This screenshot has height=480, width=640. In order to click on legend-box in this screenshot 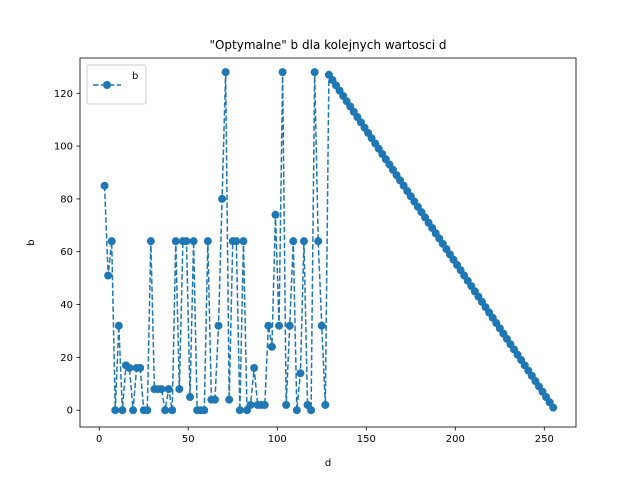, I will do `click(116, 84)`.